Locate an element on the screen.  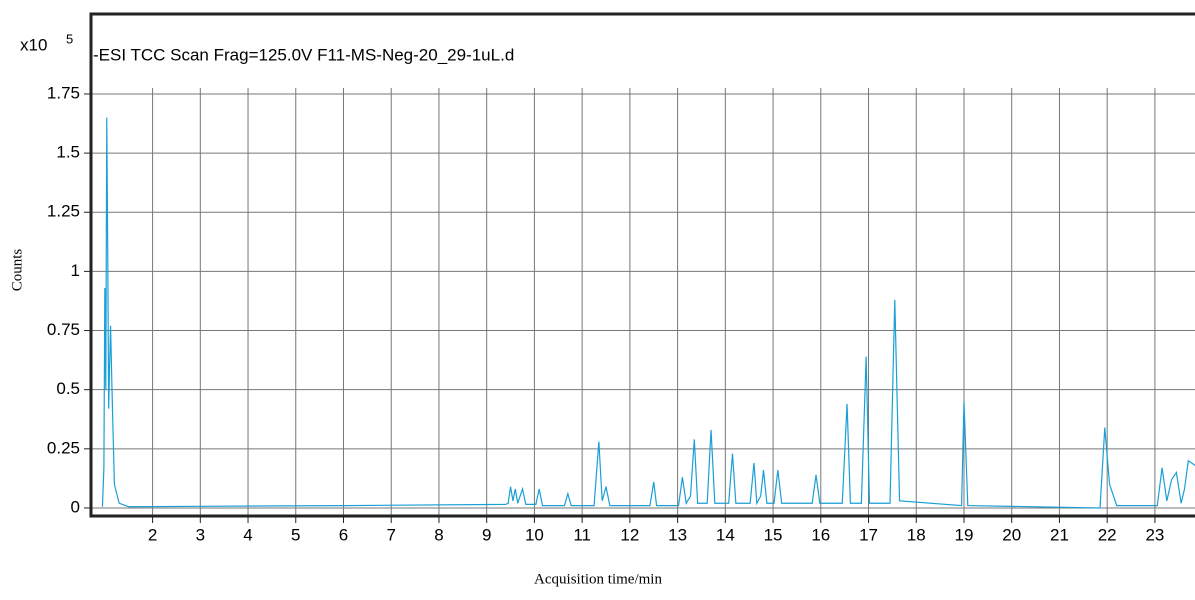
x-tick-label: 14 is located at coordinates (725, 534).